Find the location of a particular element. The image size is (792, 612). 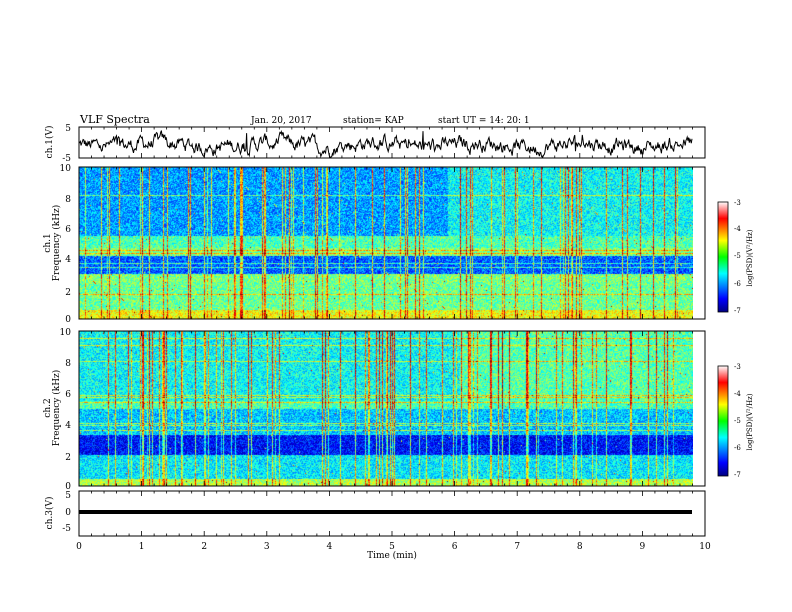

ch2-cb-tick-m7: -7 is located at coordinates (737, 475).